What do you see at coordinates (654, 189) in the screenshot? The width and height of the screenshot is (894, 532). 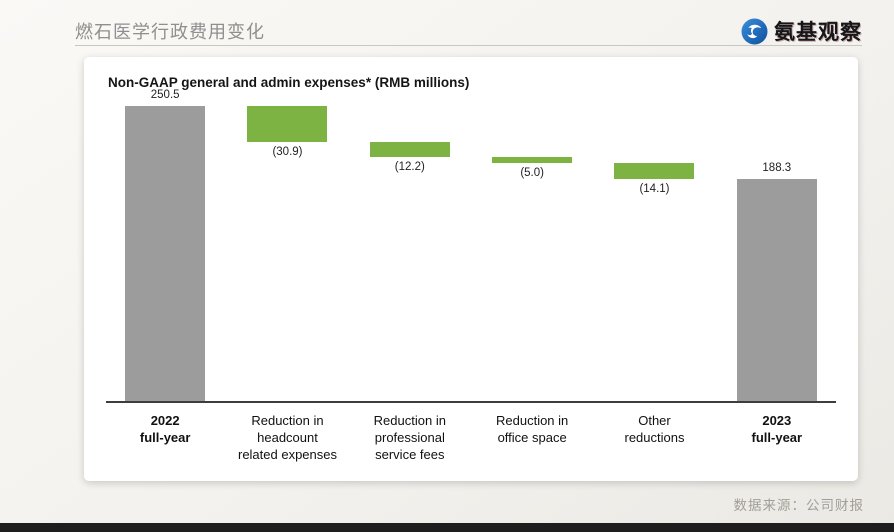 I see `value-label-4: (14.1)` at bounding box center [654, 189].